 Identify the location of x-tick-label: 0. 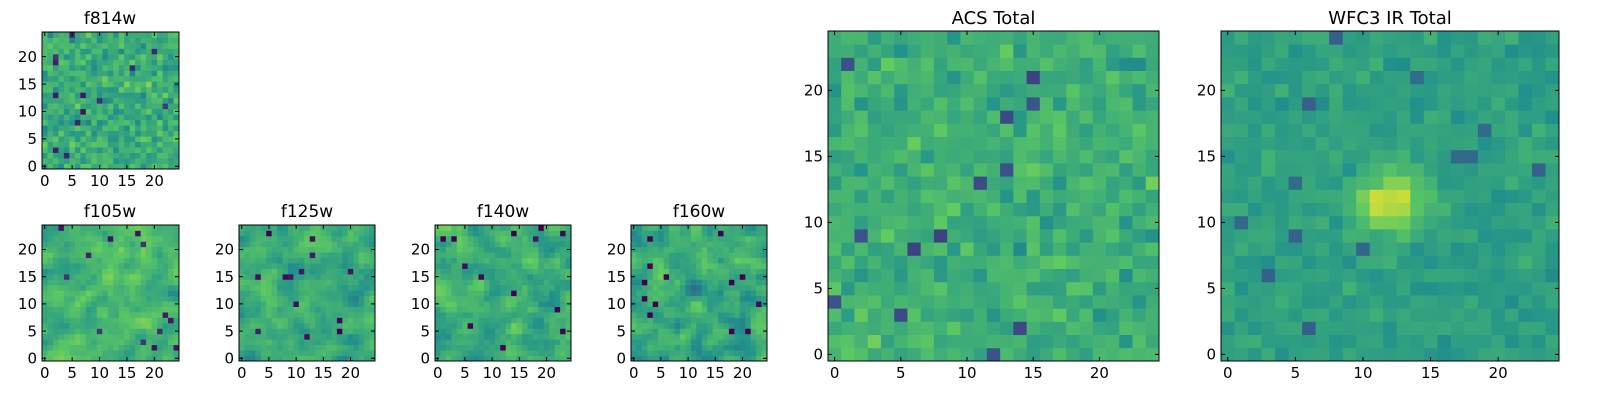
(634, 373).